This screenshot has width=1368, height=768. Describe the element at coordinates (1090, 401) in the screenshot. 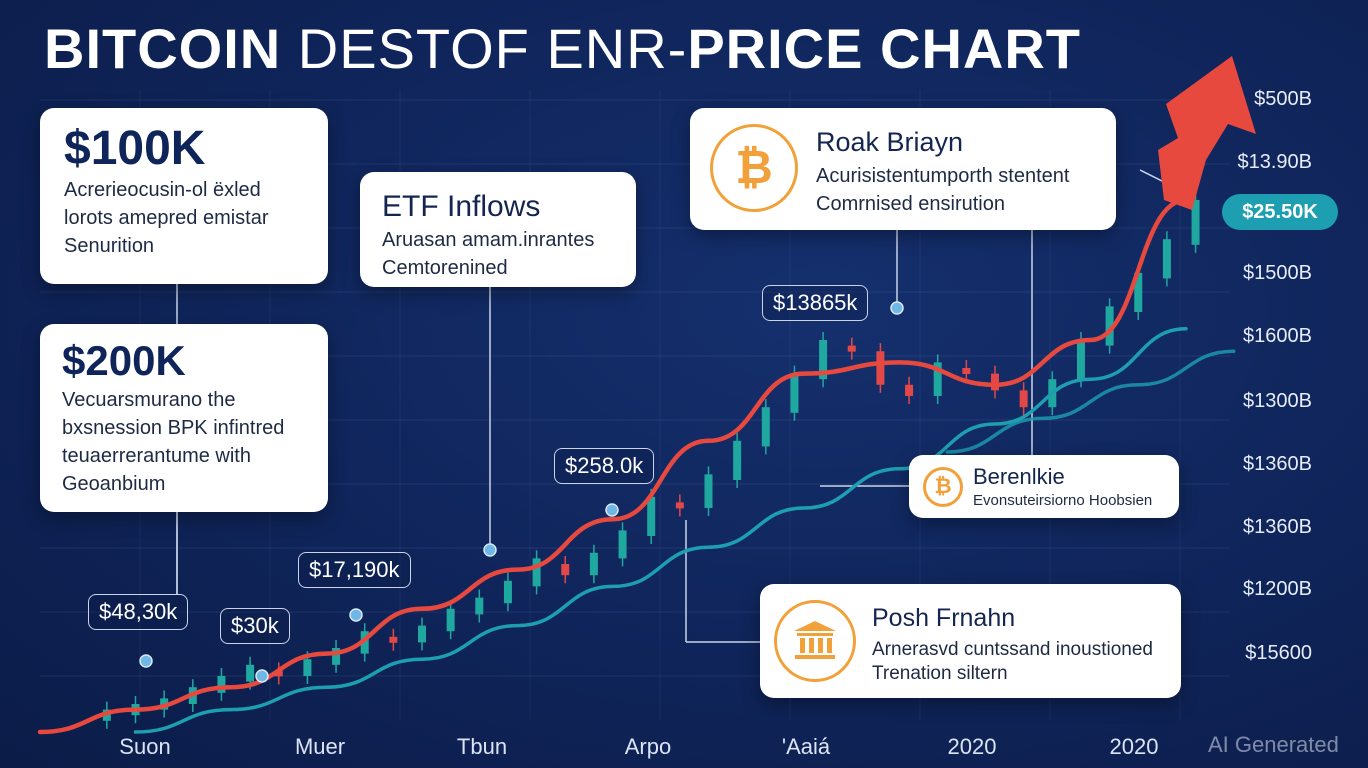

I see `trend-line` at that location.